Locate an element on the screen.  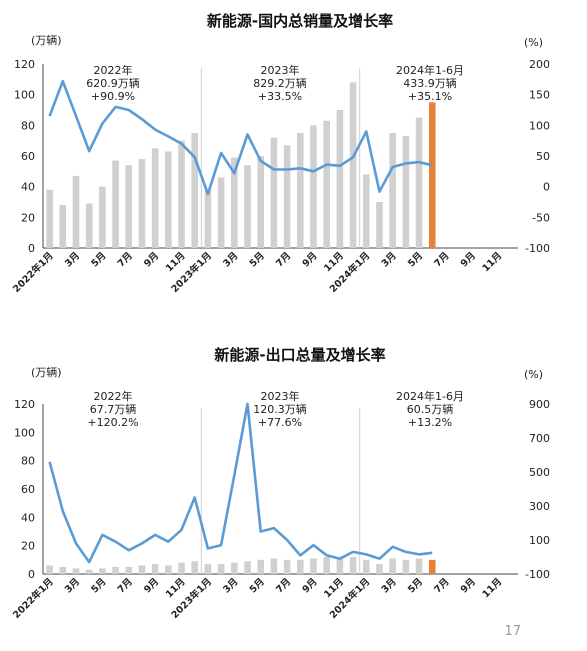
chart-title: 新能源-国内总销量及增长率 is located at coordinates (300, 21).